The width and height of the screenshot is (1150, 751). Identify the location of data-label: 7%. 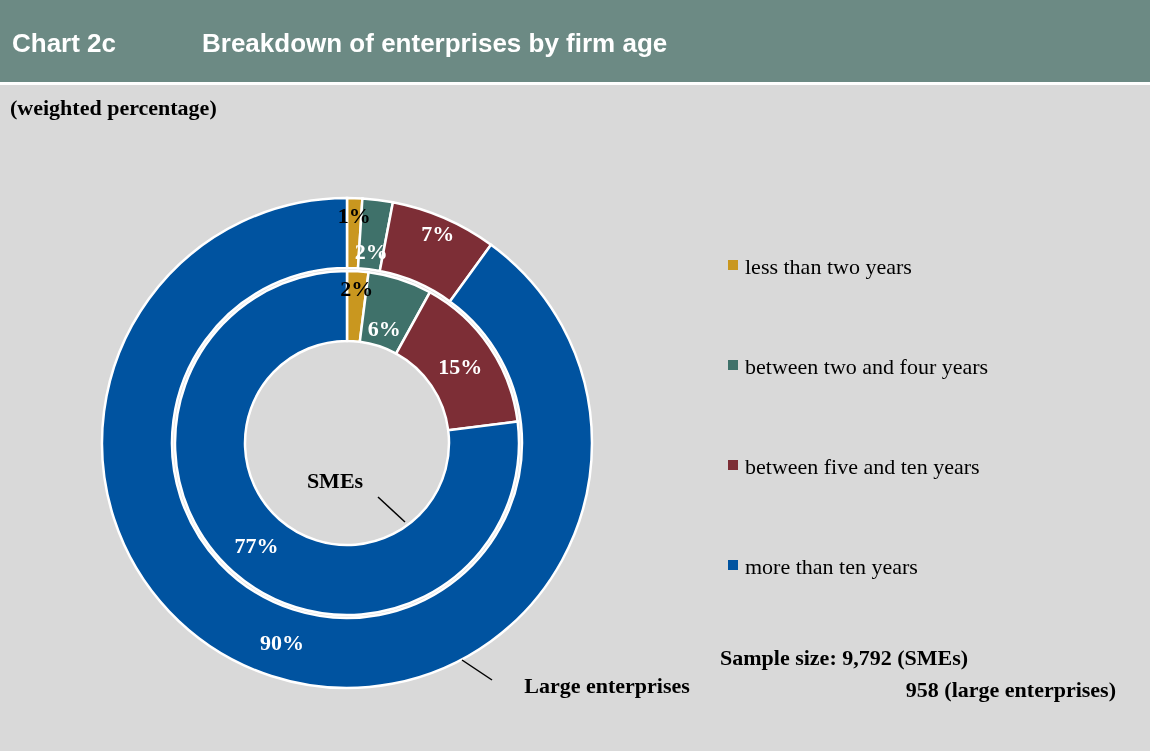
(438, 234).